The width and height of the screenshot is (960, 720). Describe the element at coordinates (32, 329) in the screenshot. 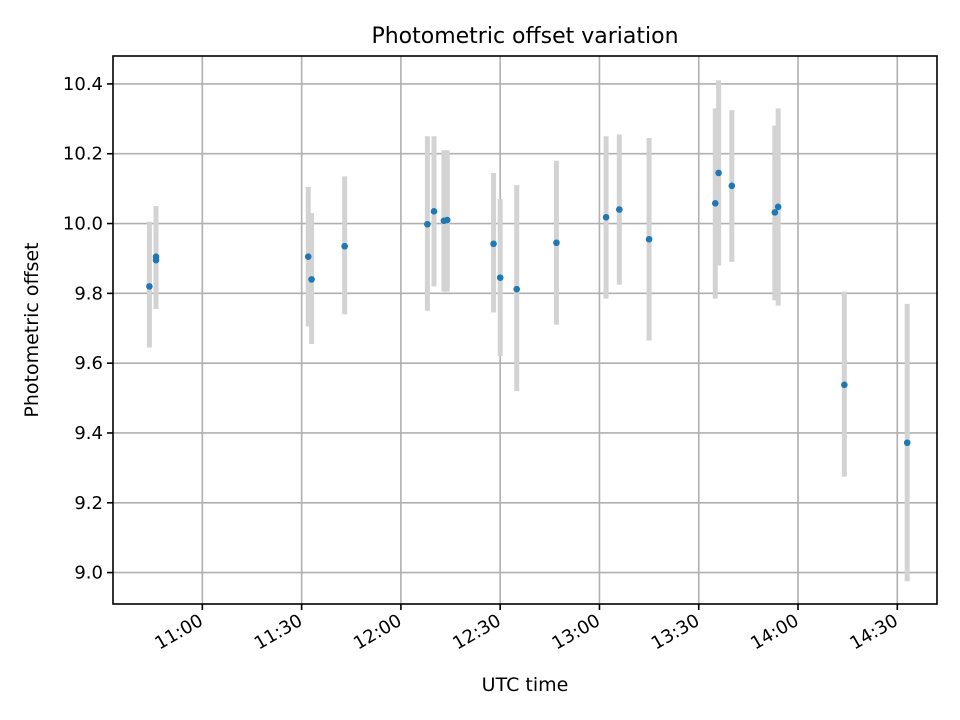

I see `y-axis-label: Photometric offset` at that location.